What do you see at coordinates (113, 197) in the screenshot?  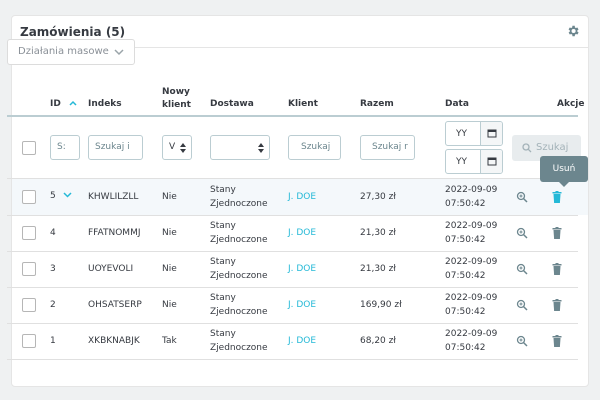 I see `row-index: KHWLILZLL` at bounding box center [113, 197].